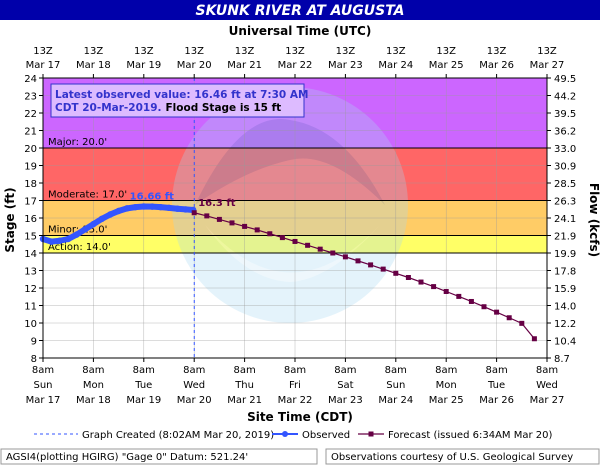 Image resolution: width=600 pixels, height=465 pixels. I want to click on seal-bird-shape, so click(290, 162).